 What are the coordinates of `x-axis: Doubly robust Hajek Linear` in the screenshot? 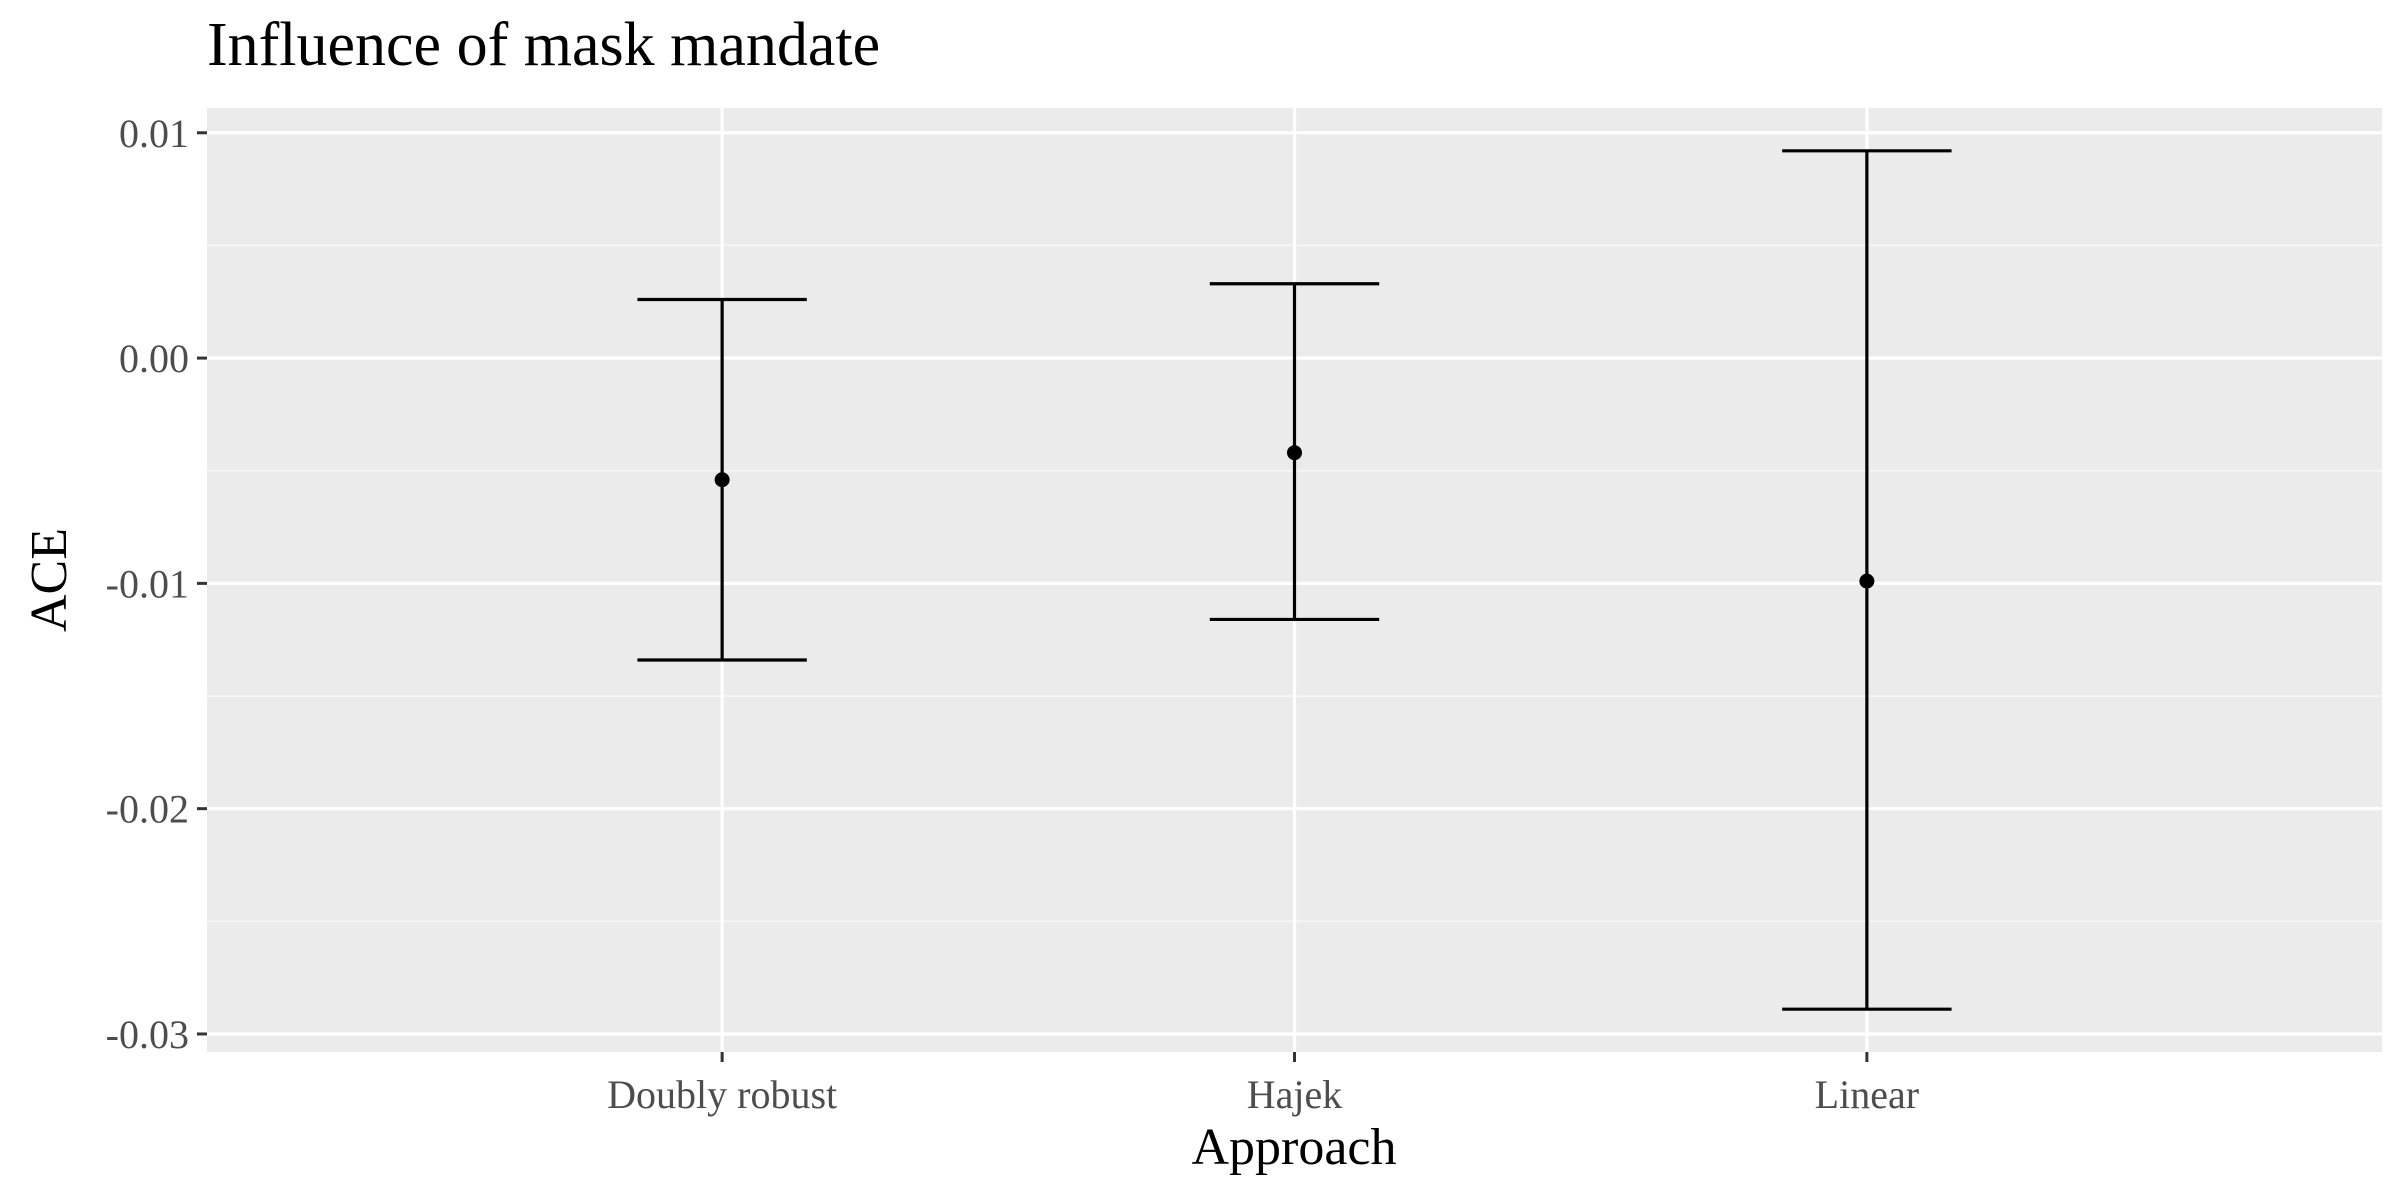 It's located at (1263, 1084).